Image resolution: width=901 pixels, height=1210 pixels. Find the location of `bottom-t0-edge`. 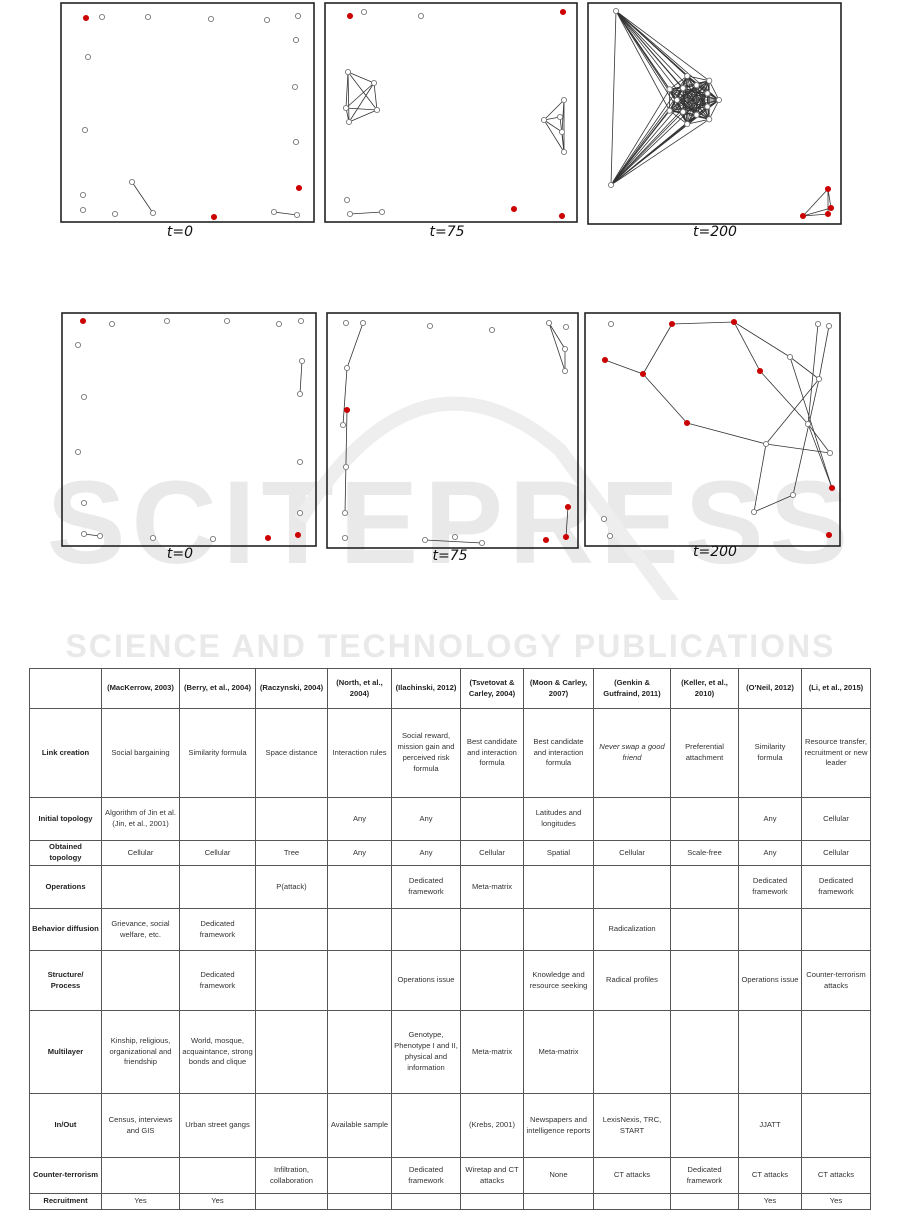

bottom-t0-edge is located at coordinates (301, 377).